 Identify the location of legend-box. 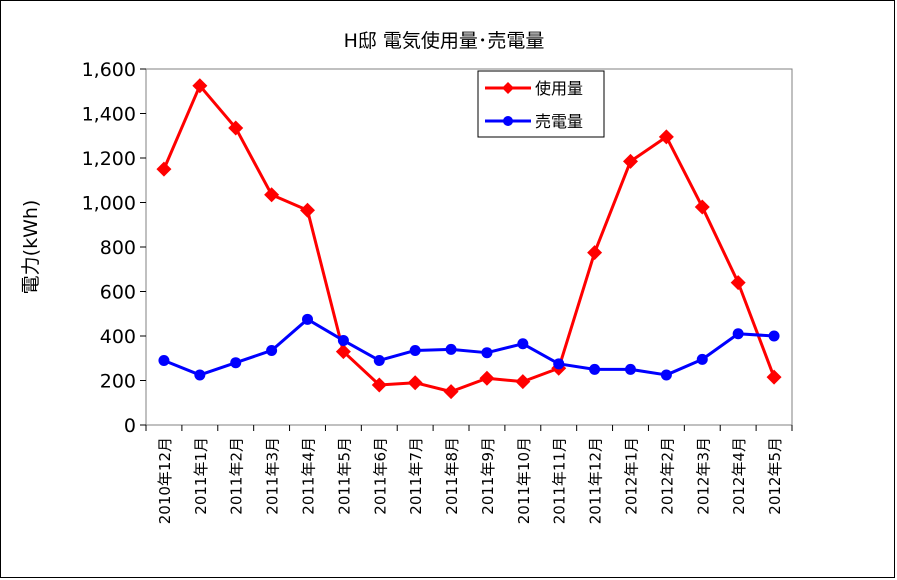
(541, 104).